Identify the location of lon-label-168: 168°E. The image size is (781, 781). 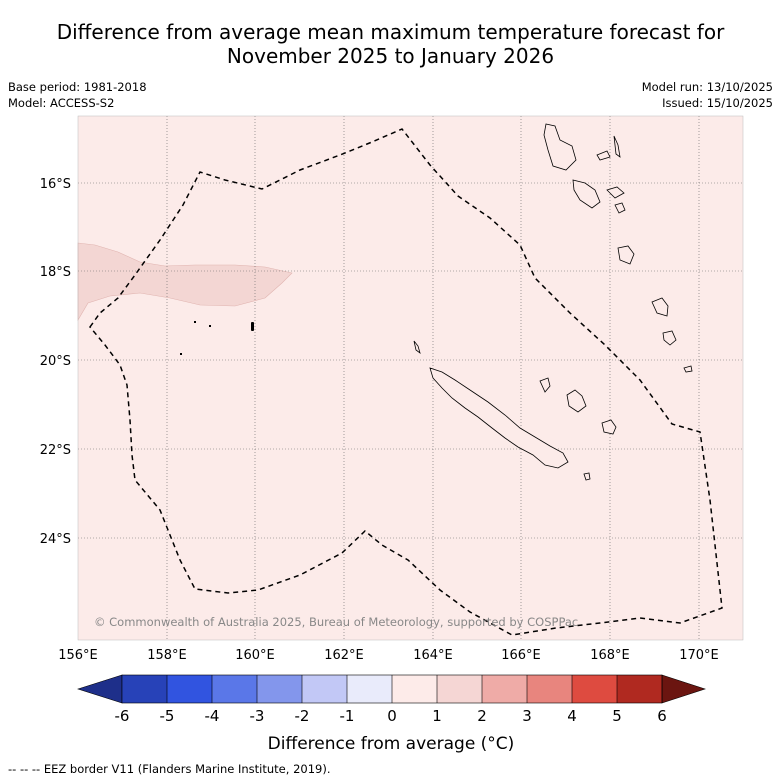
(610, 655).